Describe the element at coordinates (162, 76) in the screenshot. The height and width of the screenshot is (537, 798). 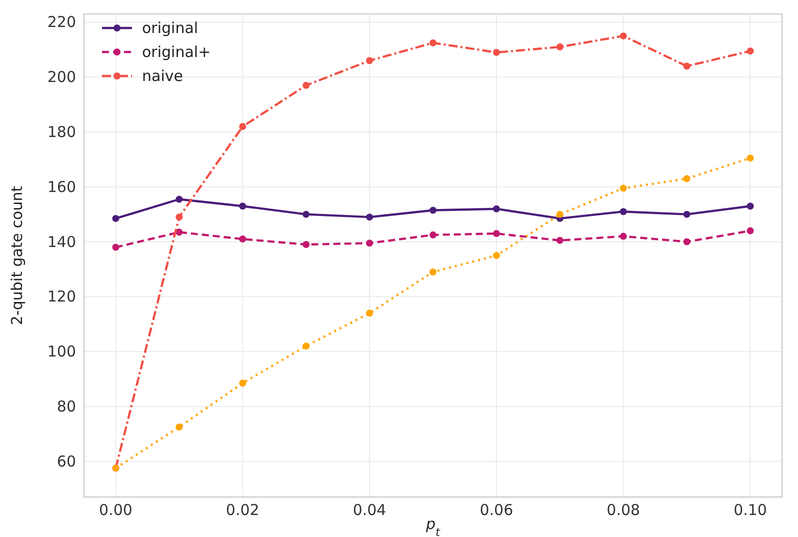
I see `legend-label: naive` at that location.